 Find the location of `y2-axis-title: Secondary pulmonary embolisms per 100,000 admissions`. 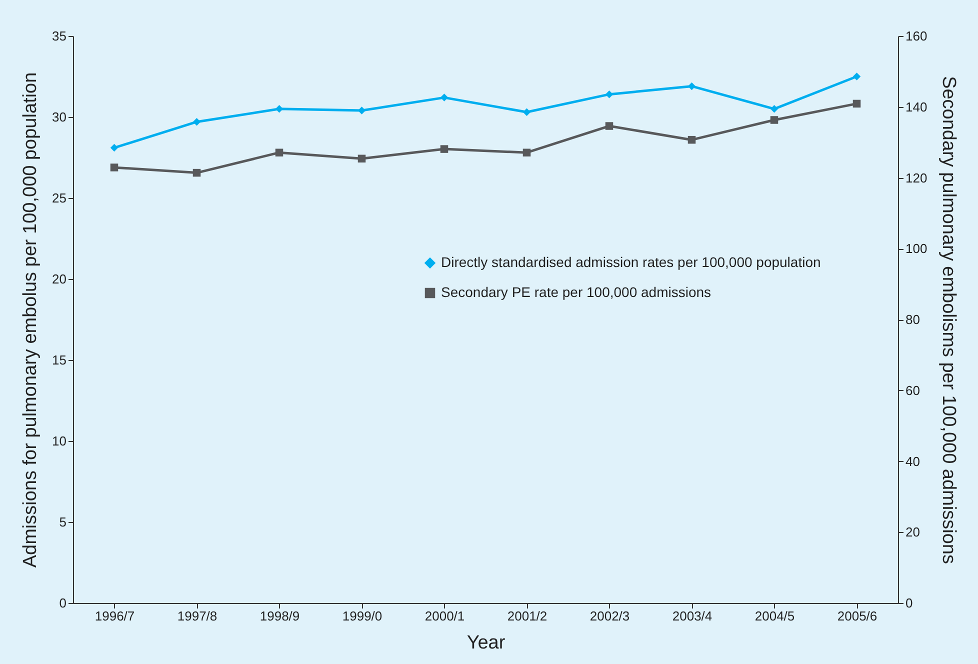

y2-axis-title: Secondary pulmonary embolisms per 100,000 admissions is located at coordinates (949, 320).